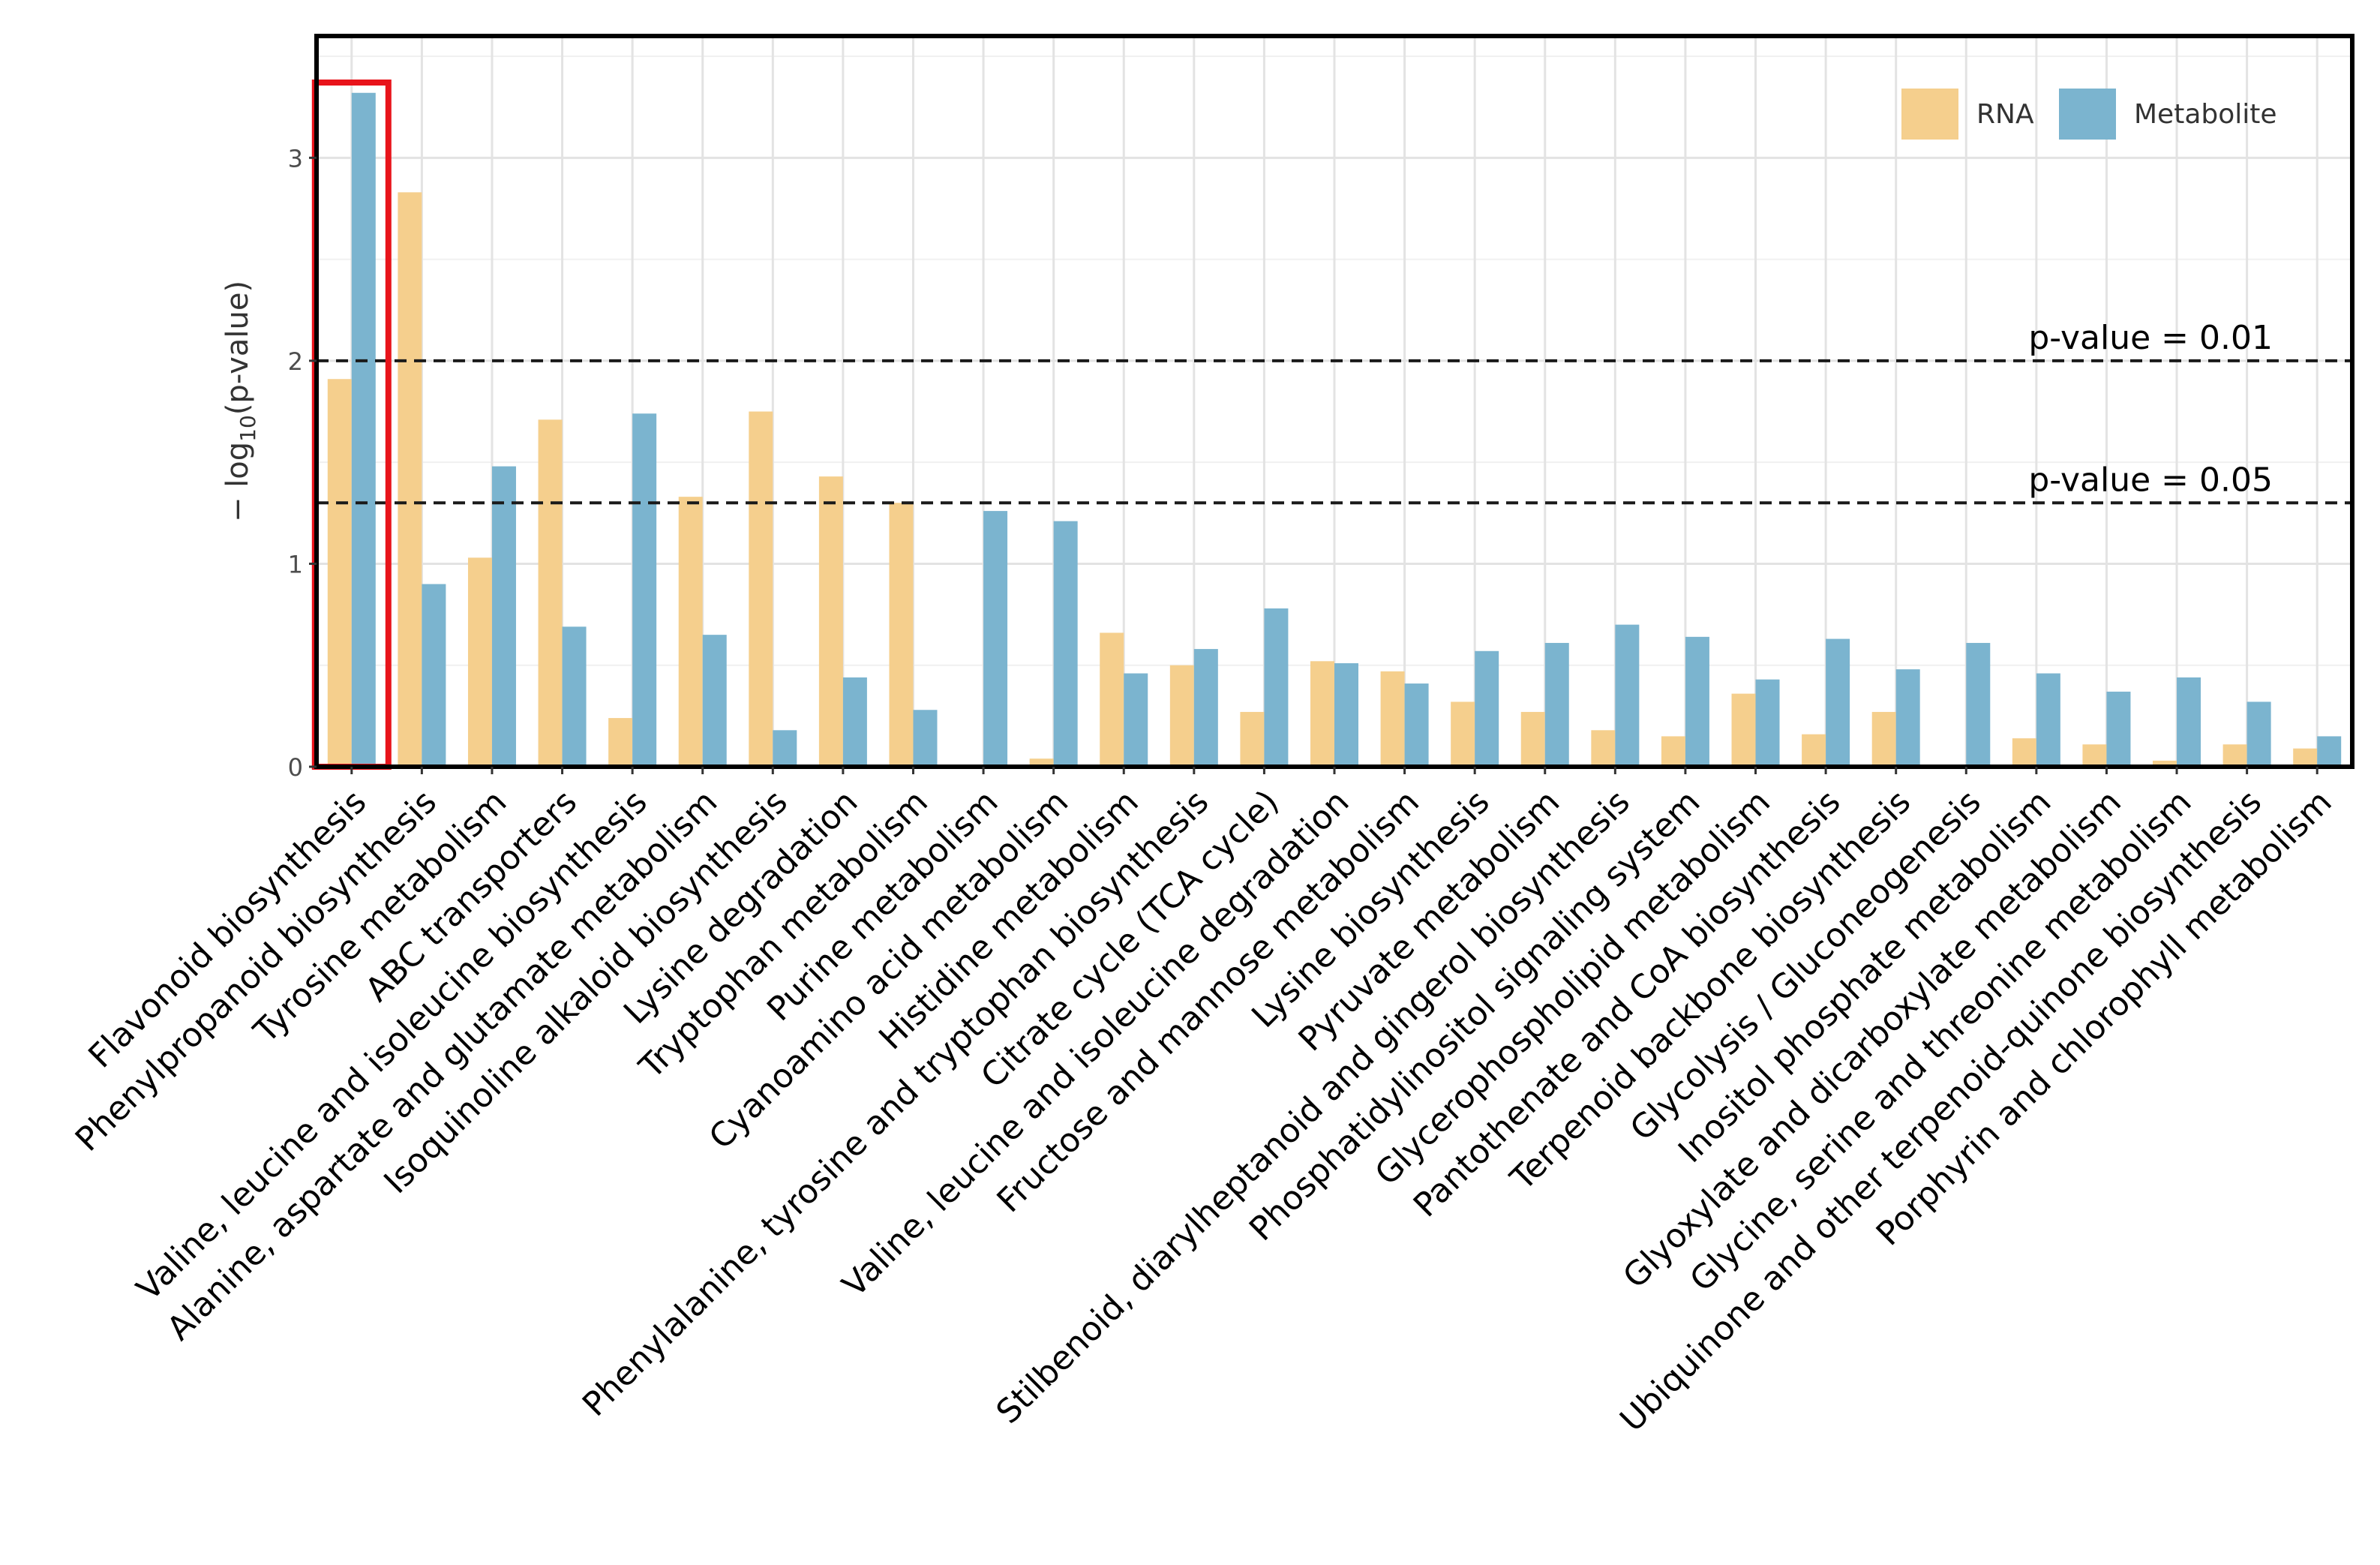 The height and width of the screenshot is (1565, 2380). I want to click on y-axis-label-prefix: − log, so click(238, 482).